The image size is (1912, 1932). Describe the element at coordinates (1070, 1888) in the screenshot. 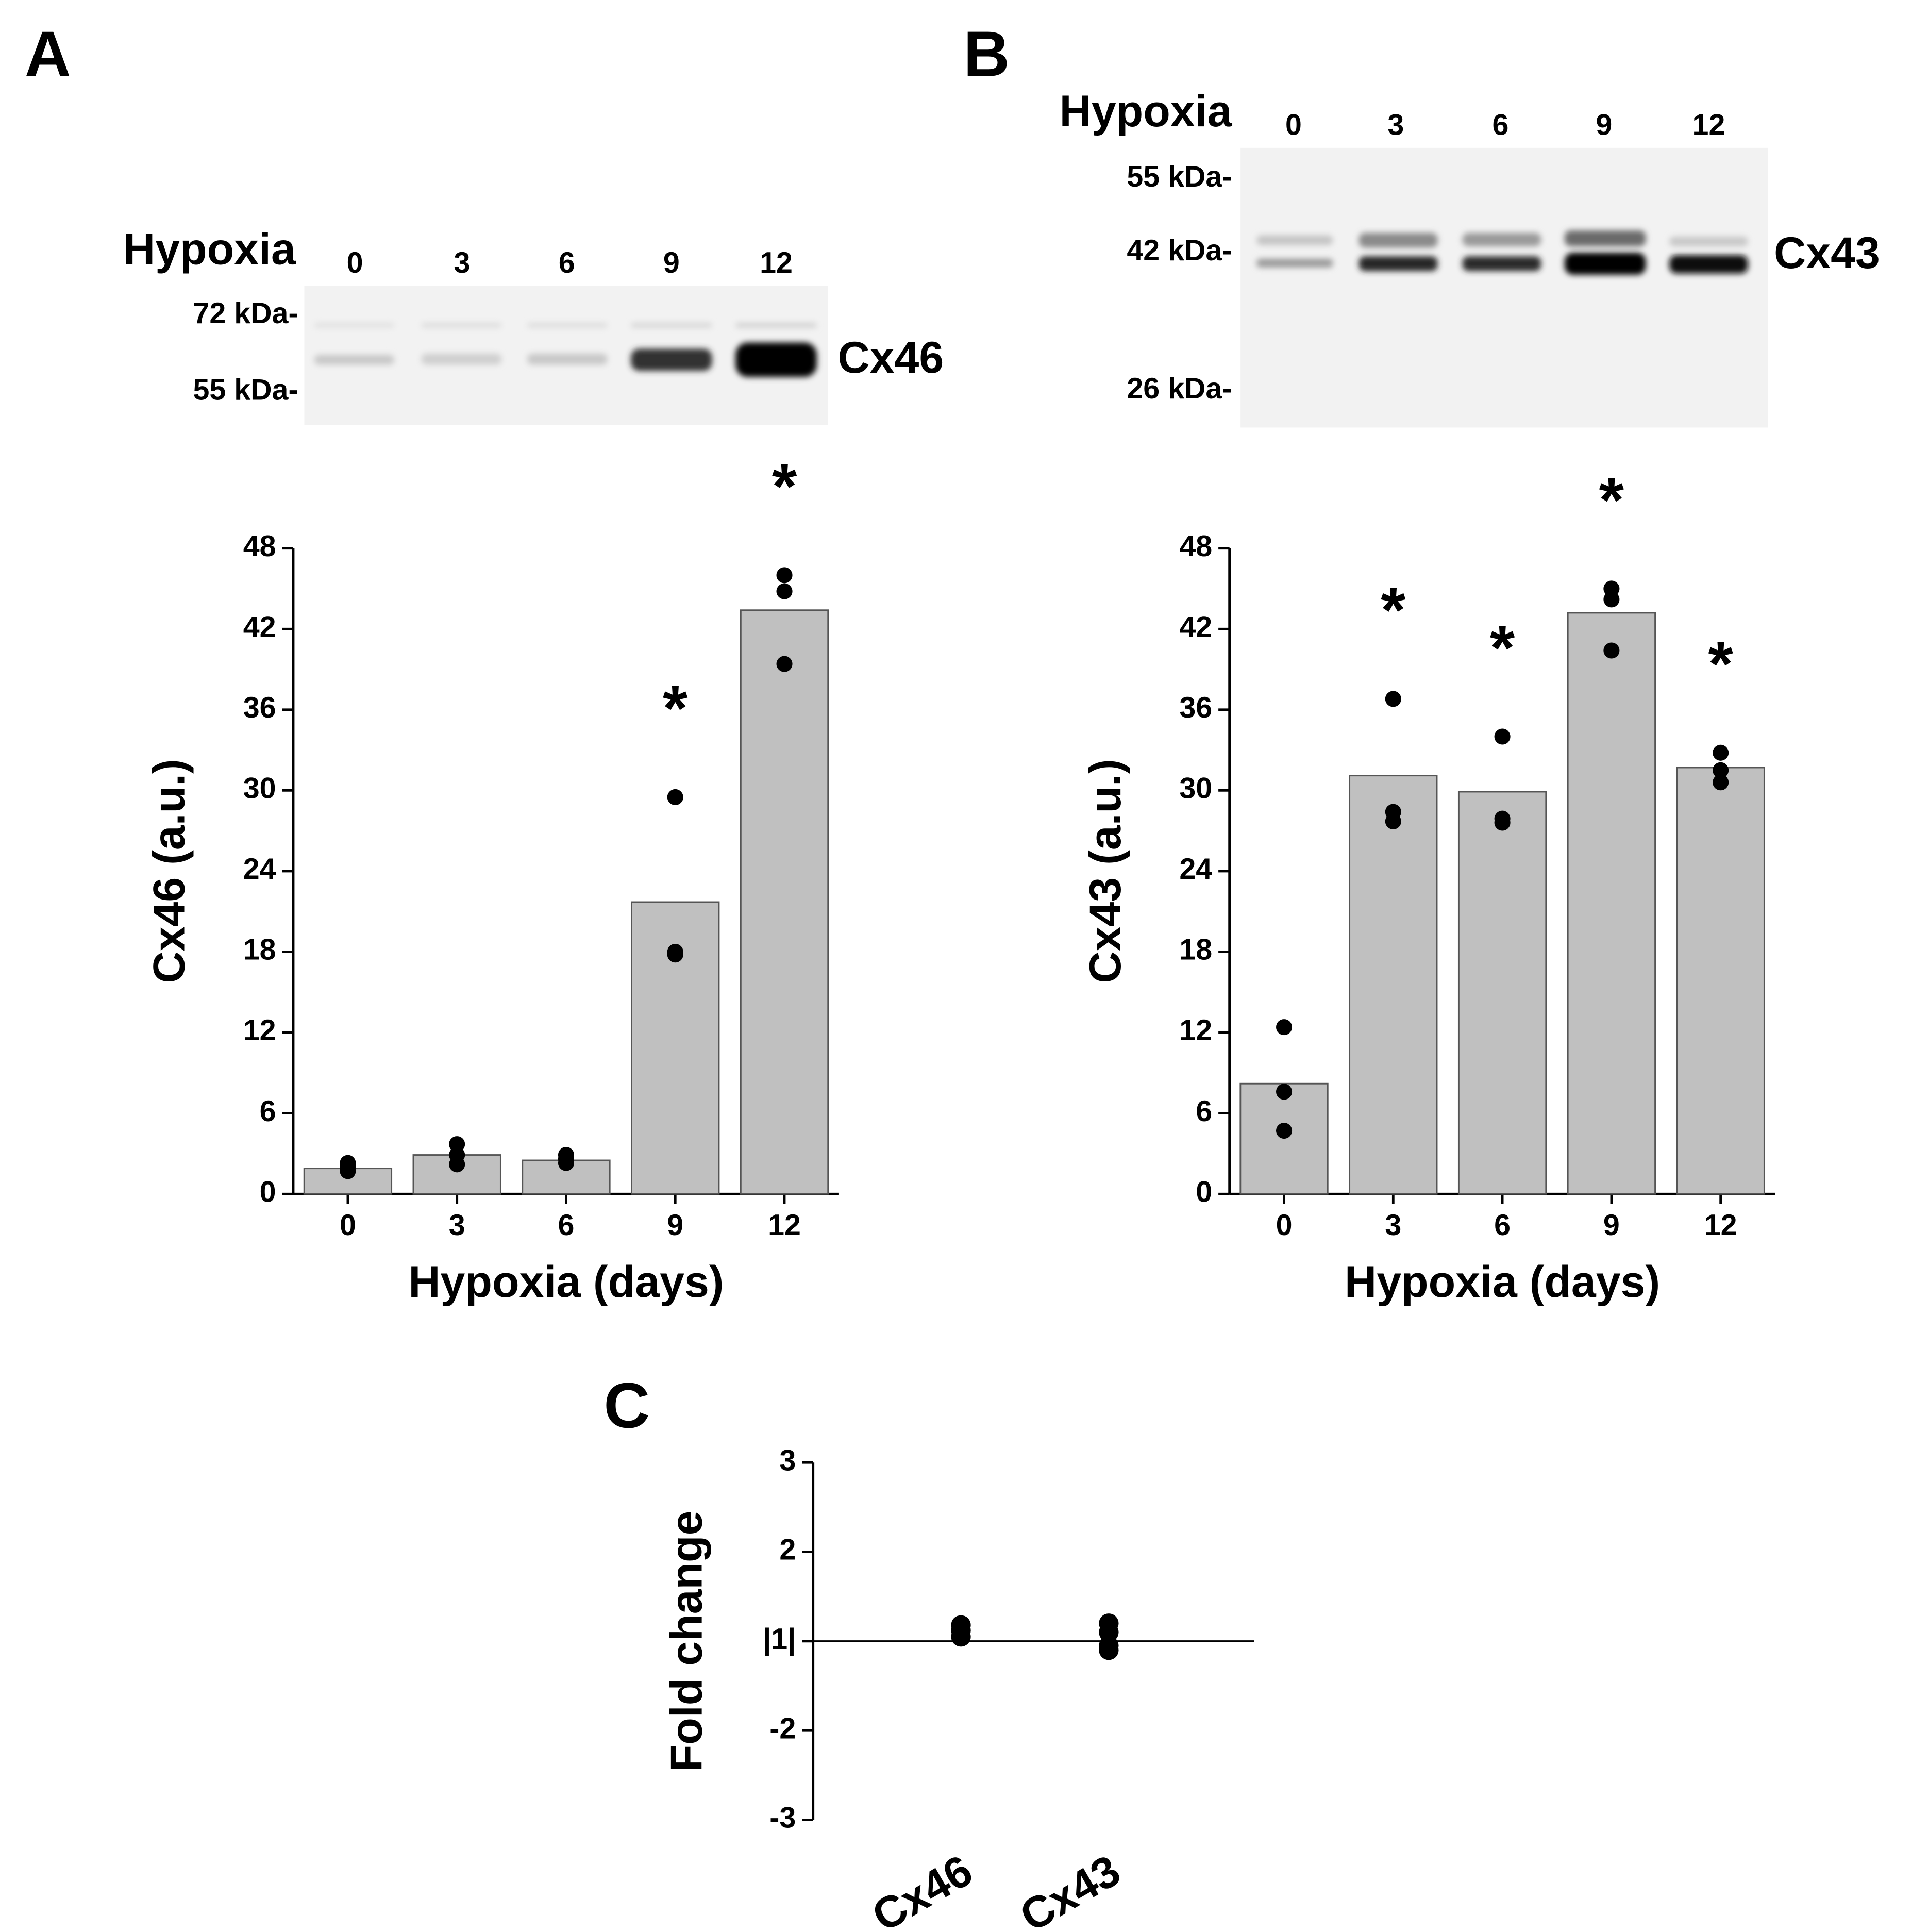

I see `x-tick-label: Cx43` at that location.